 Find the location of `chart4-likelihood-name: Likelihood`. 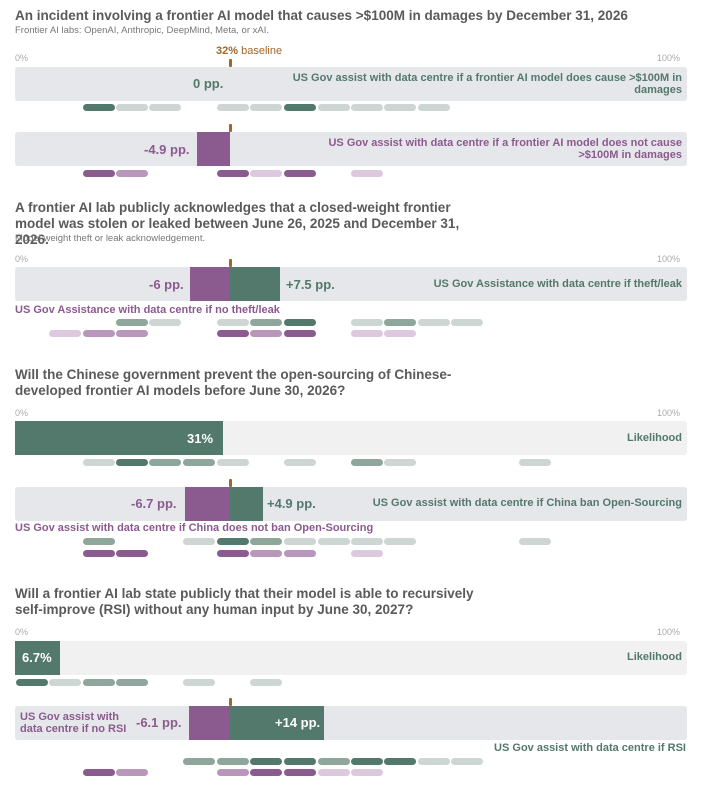

chart4-likelihood-name: Likelihood is located at coordinates (654, 657).